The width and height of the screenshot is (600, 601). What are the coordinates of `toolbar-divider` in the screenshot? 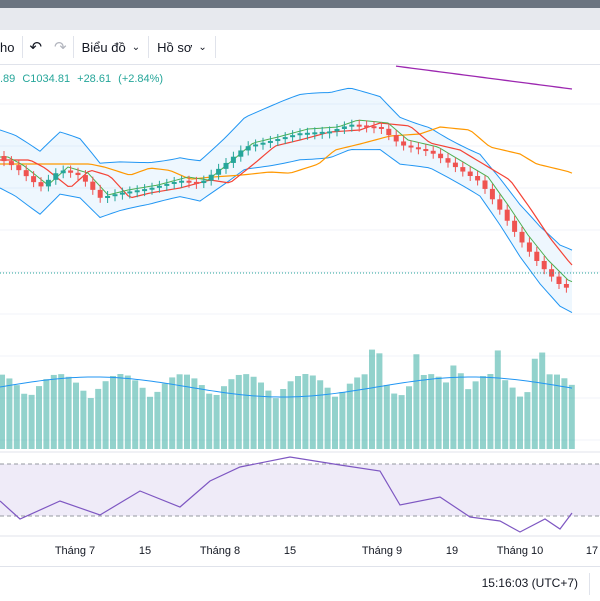 It's located at (149, 47).